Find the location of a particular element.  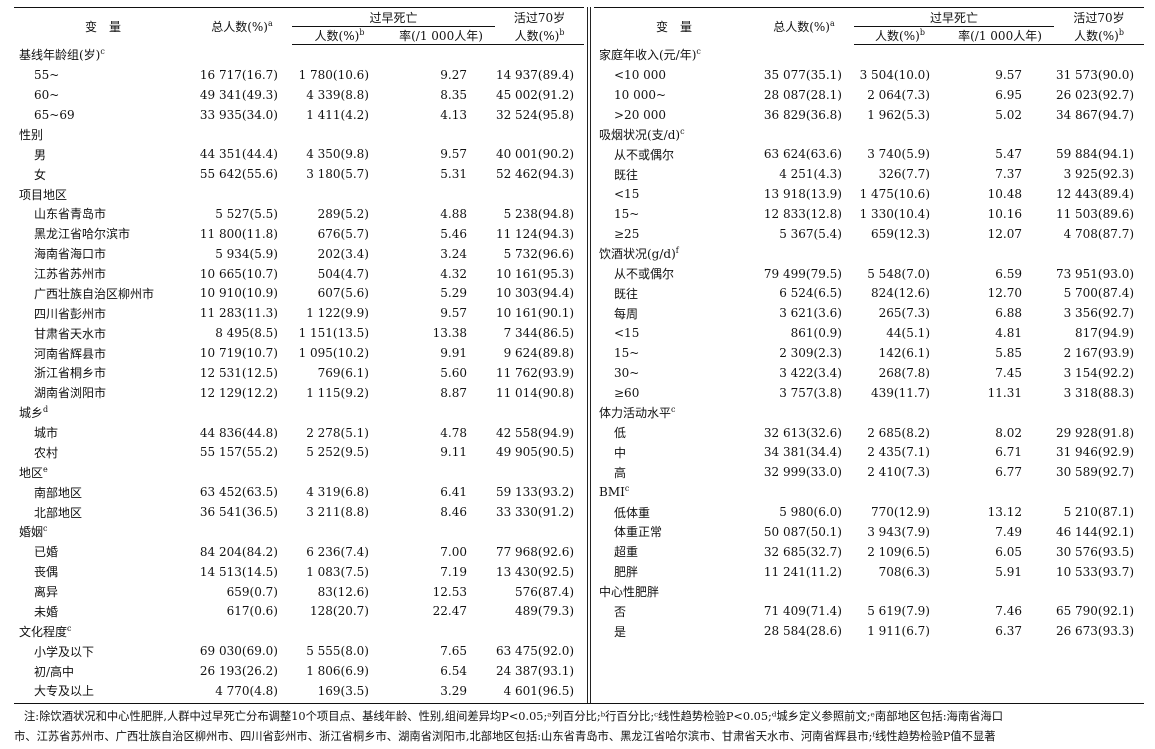

row-label: 肥胖 is located at coordinates (626, 572).